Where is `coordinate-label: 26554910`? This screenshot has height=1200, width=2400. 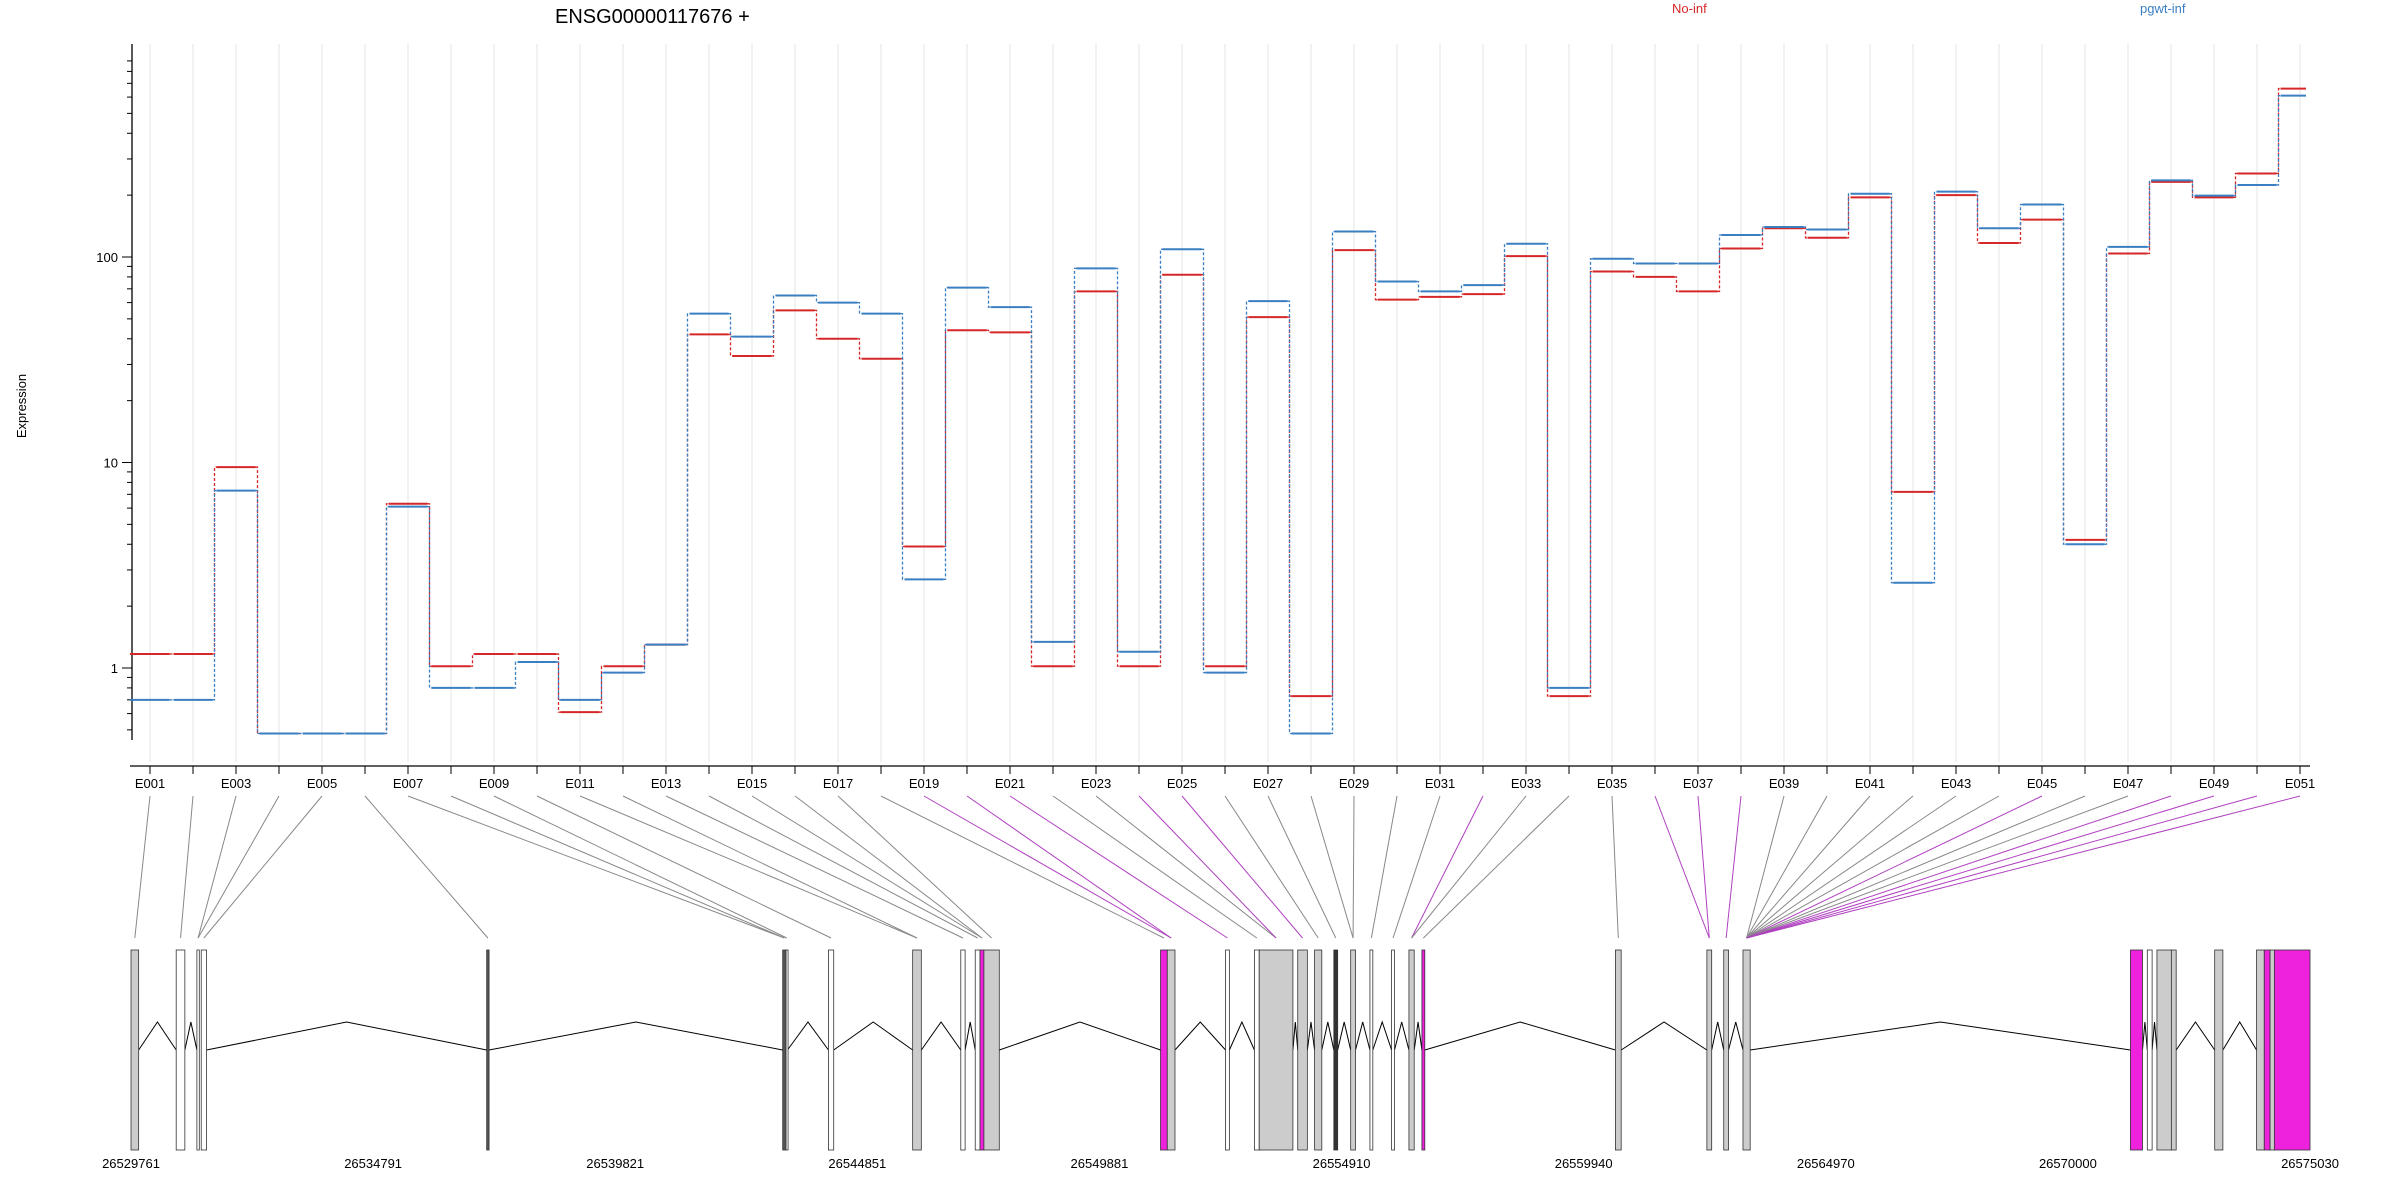 coordinate-label: 26554910 is located at coordinates (1342, 1163).